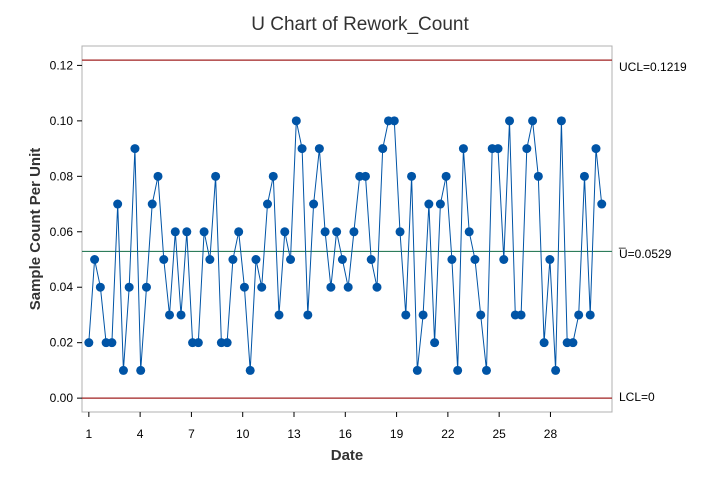 The height and width of the screenshot is (480, 720). What do you see at coordinates (637, 397) in the screenshot?
I see `lcl-label: LCL=0` at bounding box center [637, 397].